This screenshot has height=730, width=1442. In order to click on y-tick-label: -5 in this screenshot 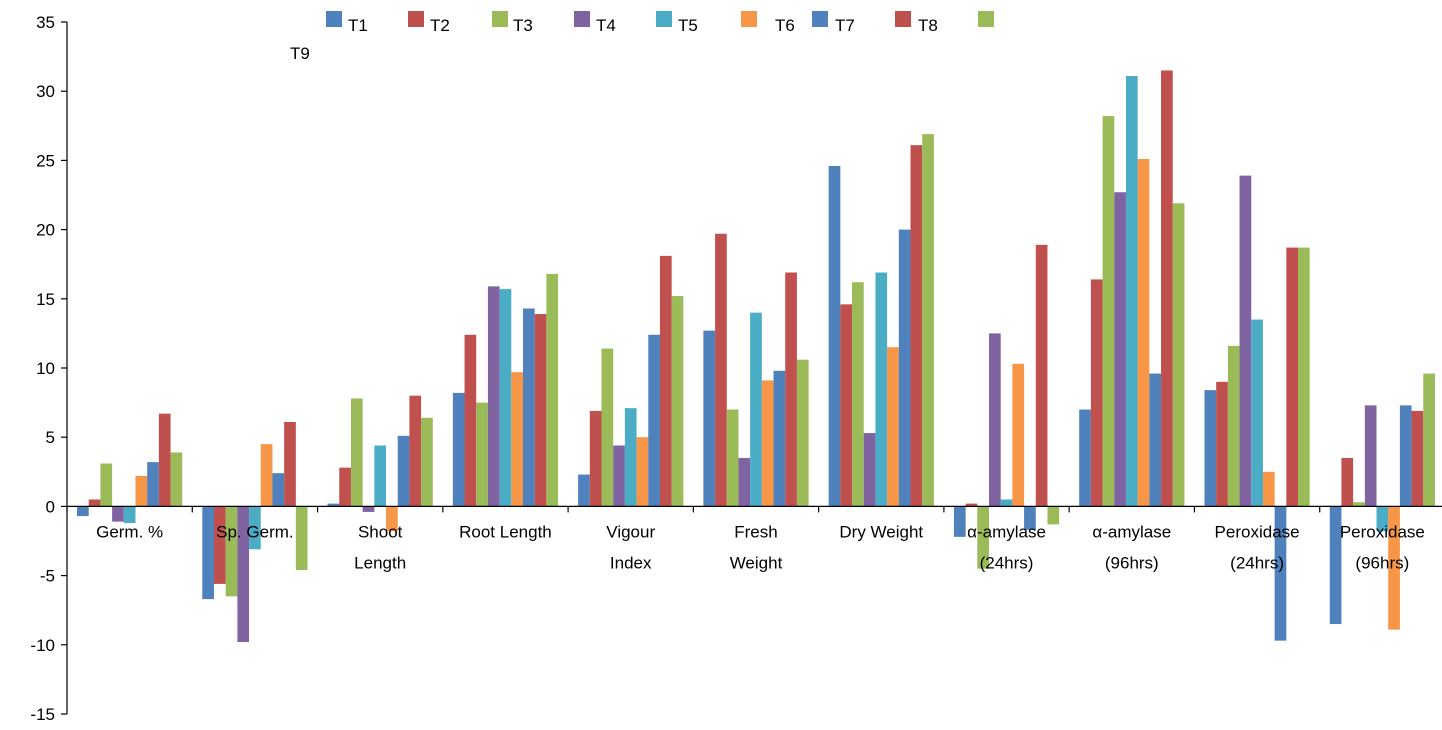, I will do `click(47, 576)`.